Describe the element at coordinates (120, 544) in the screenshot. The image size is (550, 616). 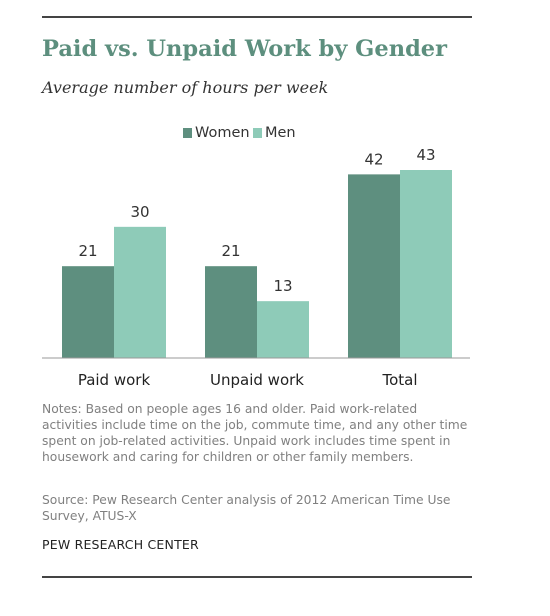
I see `org-name: PEW RESEARCH CENTER` at that location.